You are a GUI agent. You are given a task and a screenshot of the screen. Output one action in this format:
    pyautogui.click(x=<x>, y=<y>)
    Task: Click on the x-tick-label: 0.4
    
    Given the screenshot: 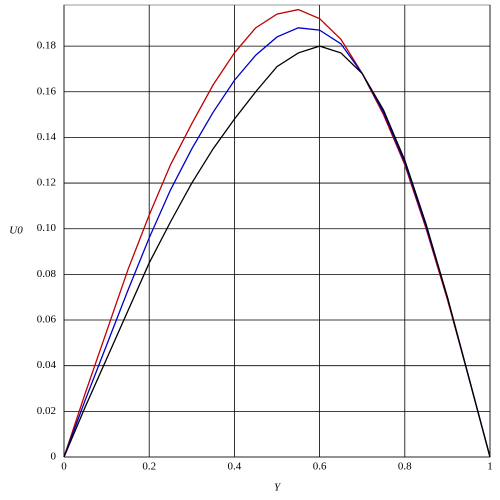 What is the action you would take?
    pyautogui.click(x=235, y=467)
    